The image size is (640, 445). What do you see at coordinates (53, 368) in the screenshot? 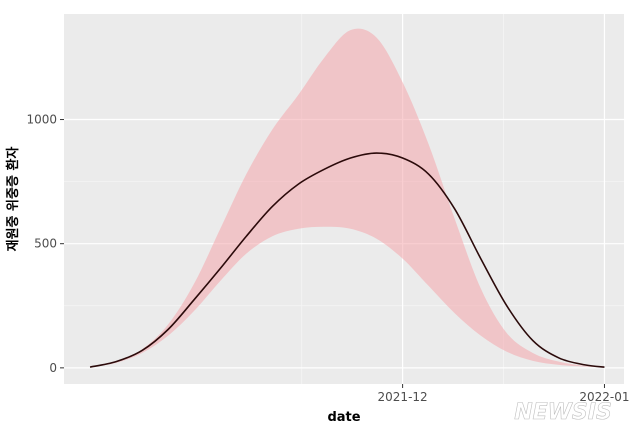
I see `y-tick-label: 0` at bounding box center [53, 368].